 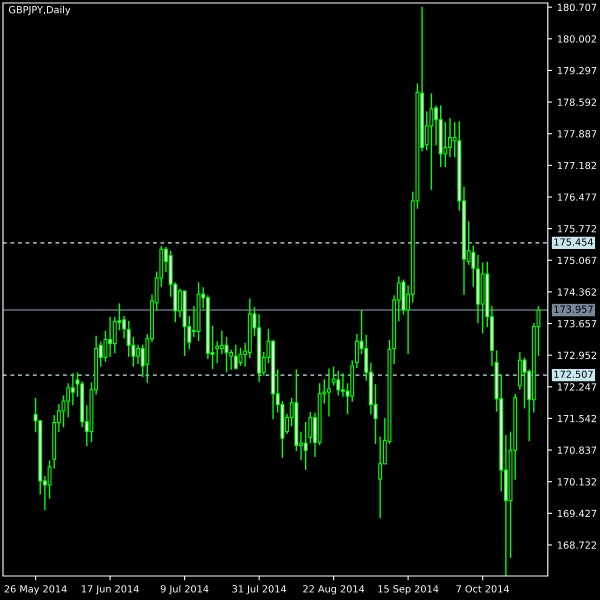 What do you see at coordinates (39, 11) in the screenshot?
I see `chart-title: GBPJPY,Daily` at bounding box center [39, 11].